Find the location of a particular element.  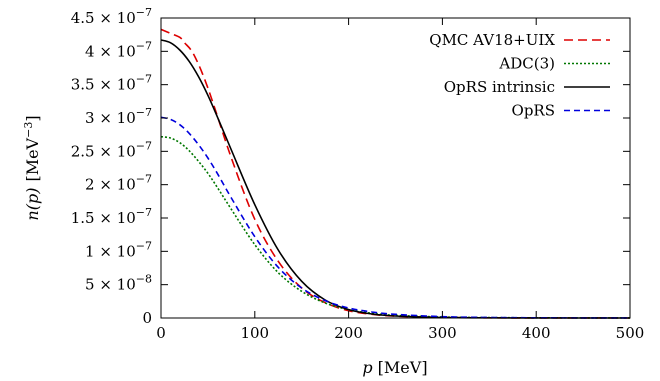

y-tick-label: 5 × 10⁻⁸ is located at coordinates (118, 283).